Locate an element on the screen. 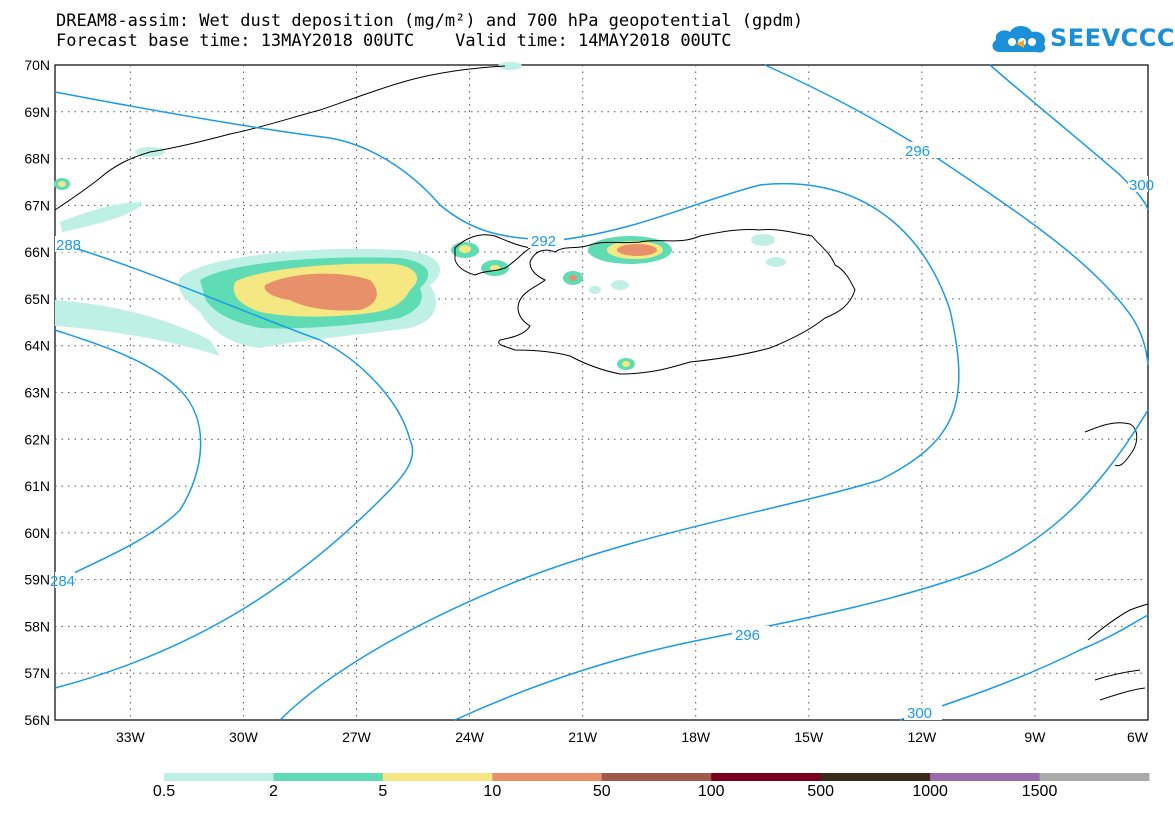 The image size is (1175, 815). lat-label: 66N is located at coordinates (37, 252).